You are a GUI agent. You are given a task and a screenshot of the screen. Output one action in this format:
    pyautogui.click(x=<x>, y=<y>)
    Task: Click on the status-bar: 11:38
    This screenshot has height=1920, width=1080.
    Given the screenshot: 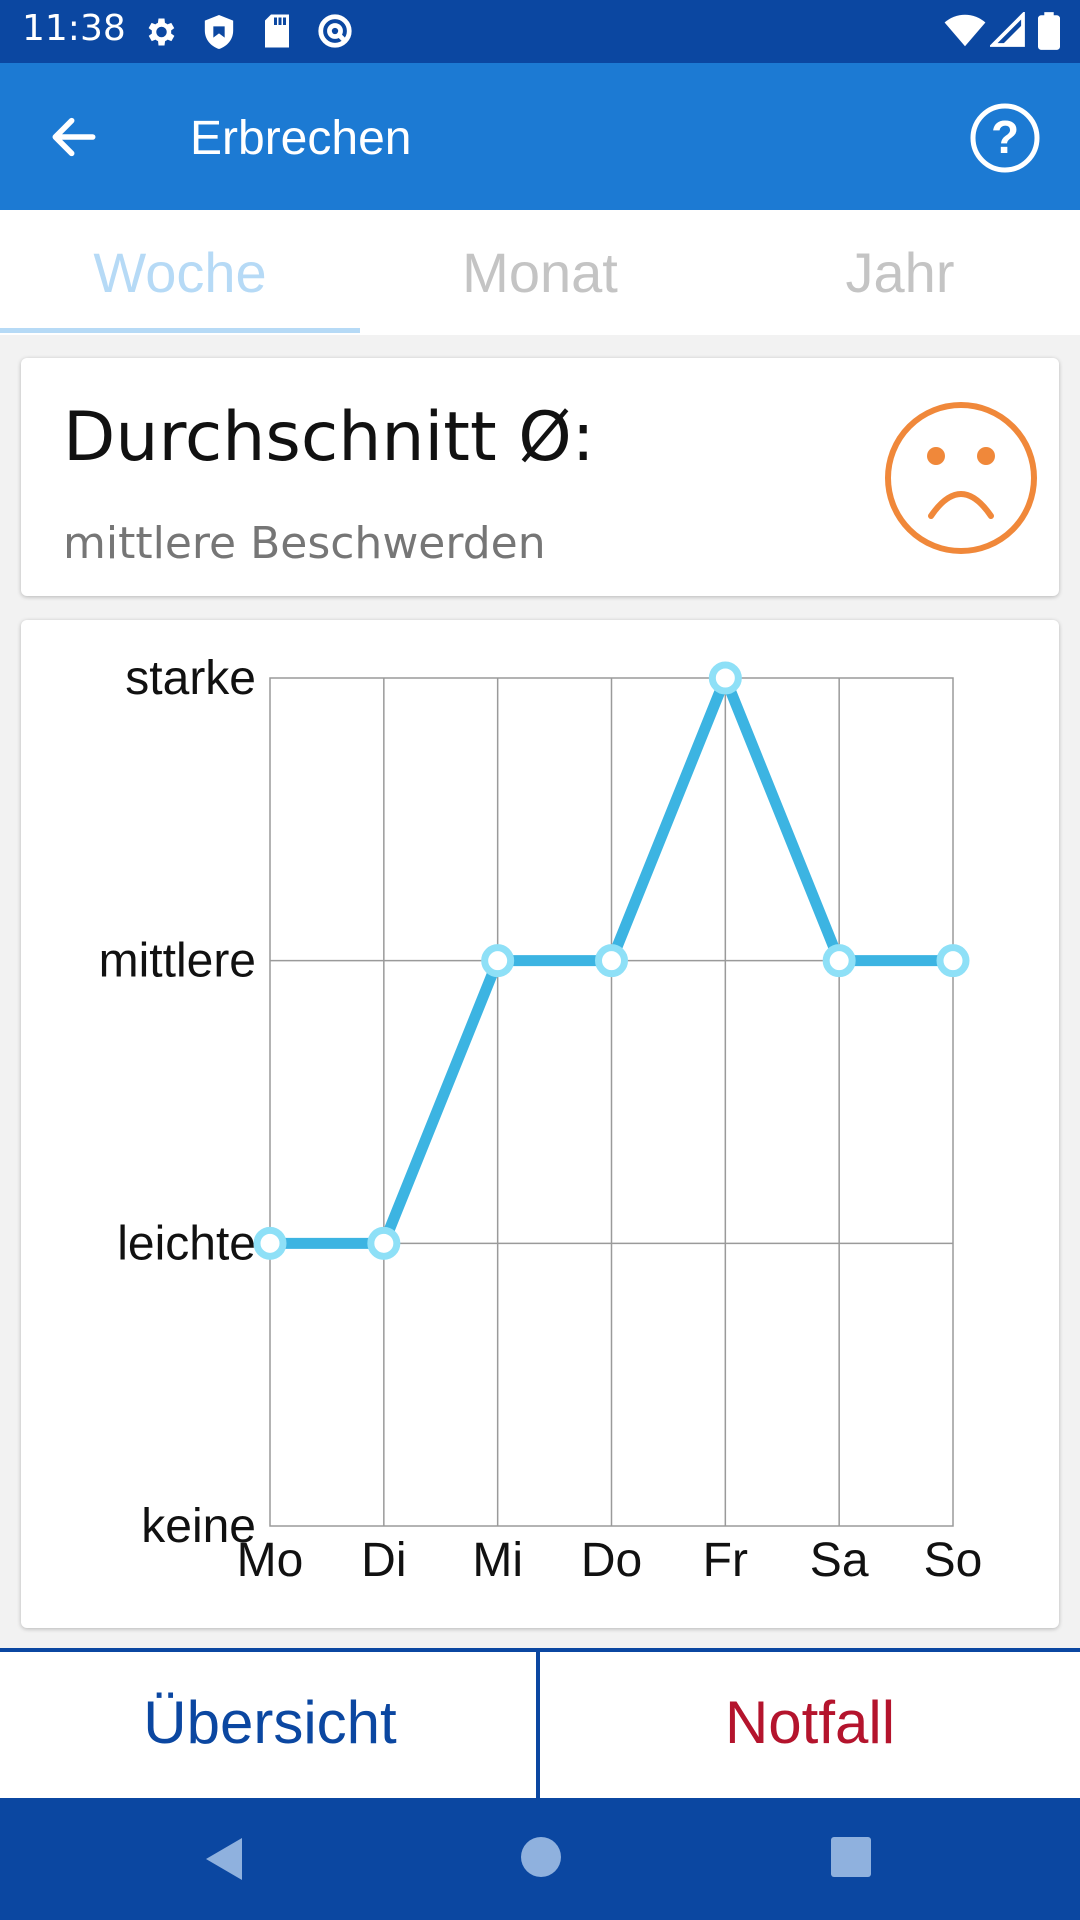 What is the action you would take?
    pyautogui.click(x=540, y=31)
    